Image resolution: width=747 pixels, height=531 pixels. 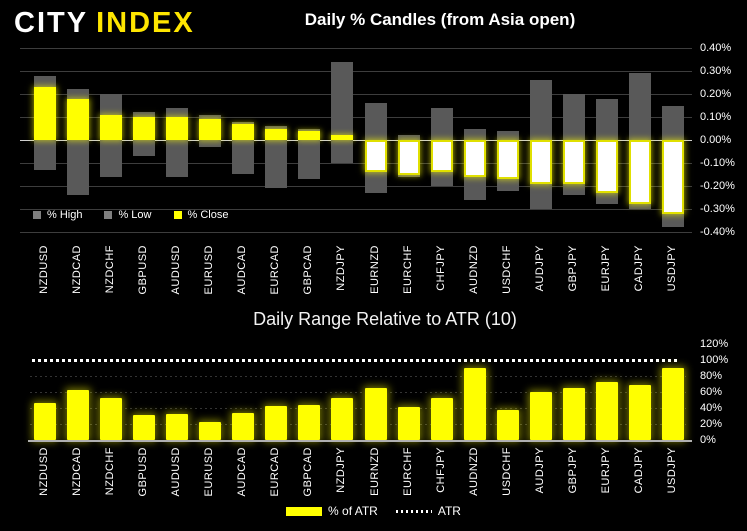 I want to click on pct-of-atr-swatch-icon, so click(x=304, y=511).